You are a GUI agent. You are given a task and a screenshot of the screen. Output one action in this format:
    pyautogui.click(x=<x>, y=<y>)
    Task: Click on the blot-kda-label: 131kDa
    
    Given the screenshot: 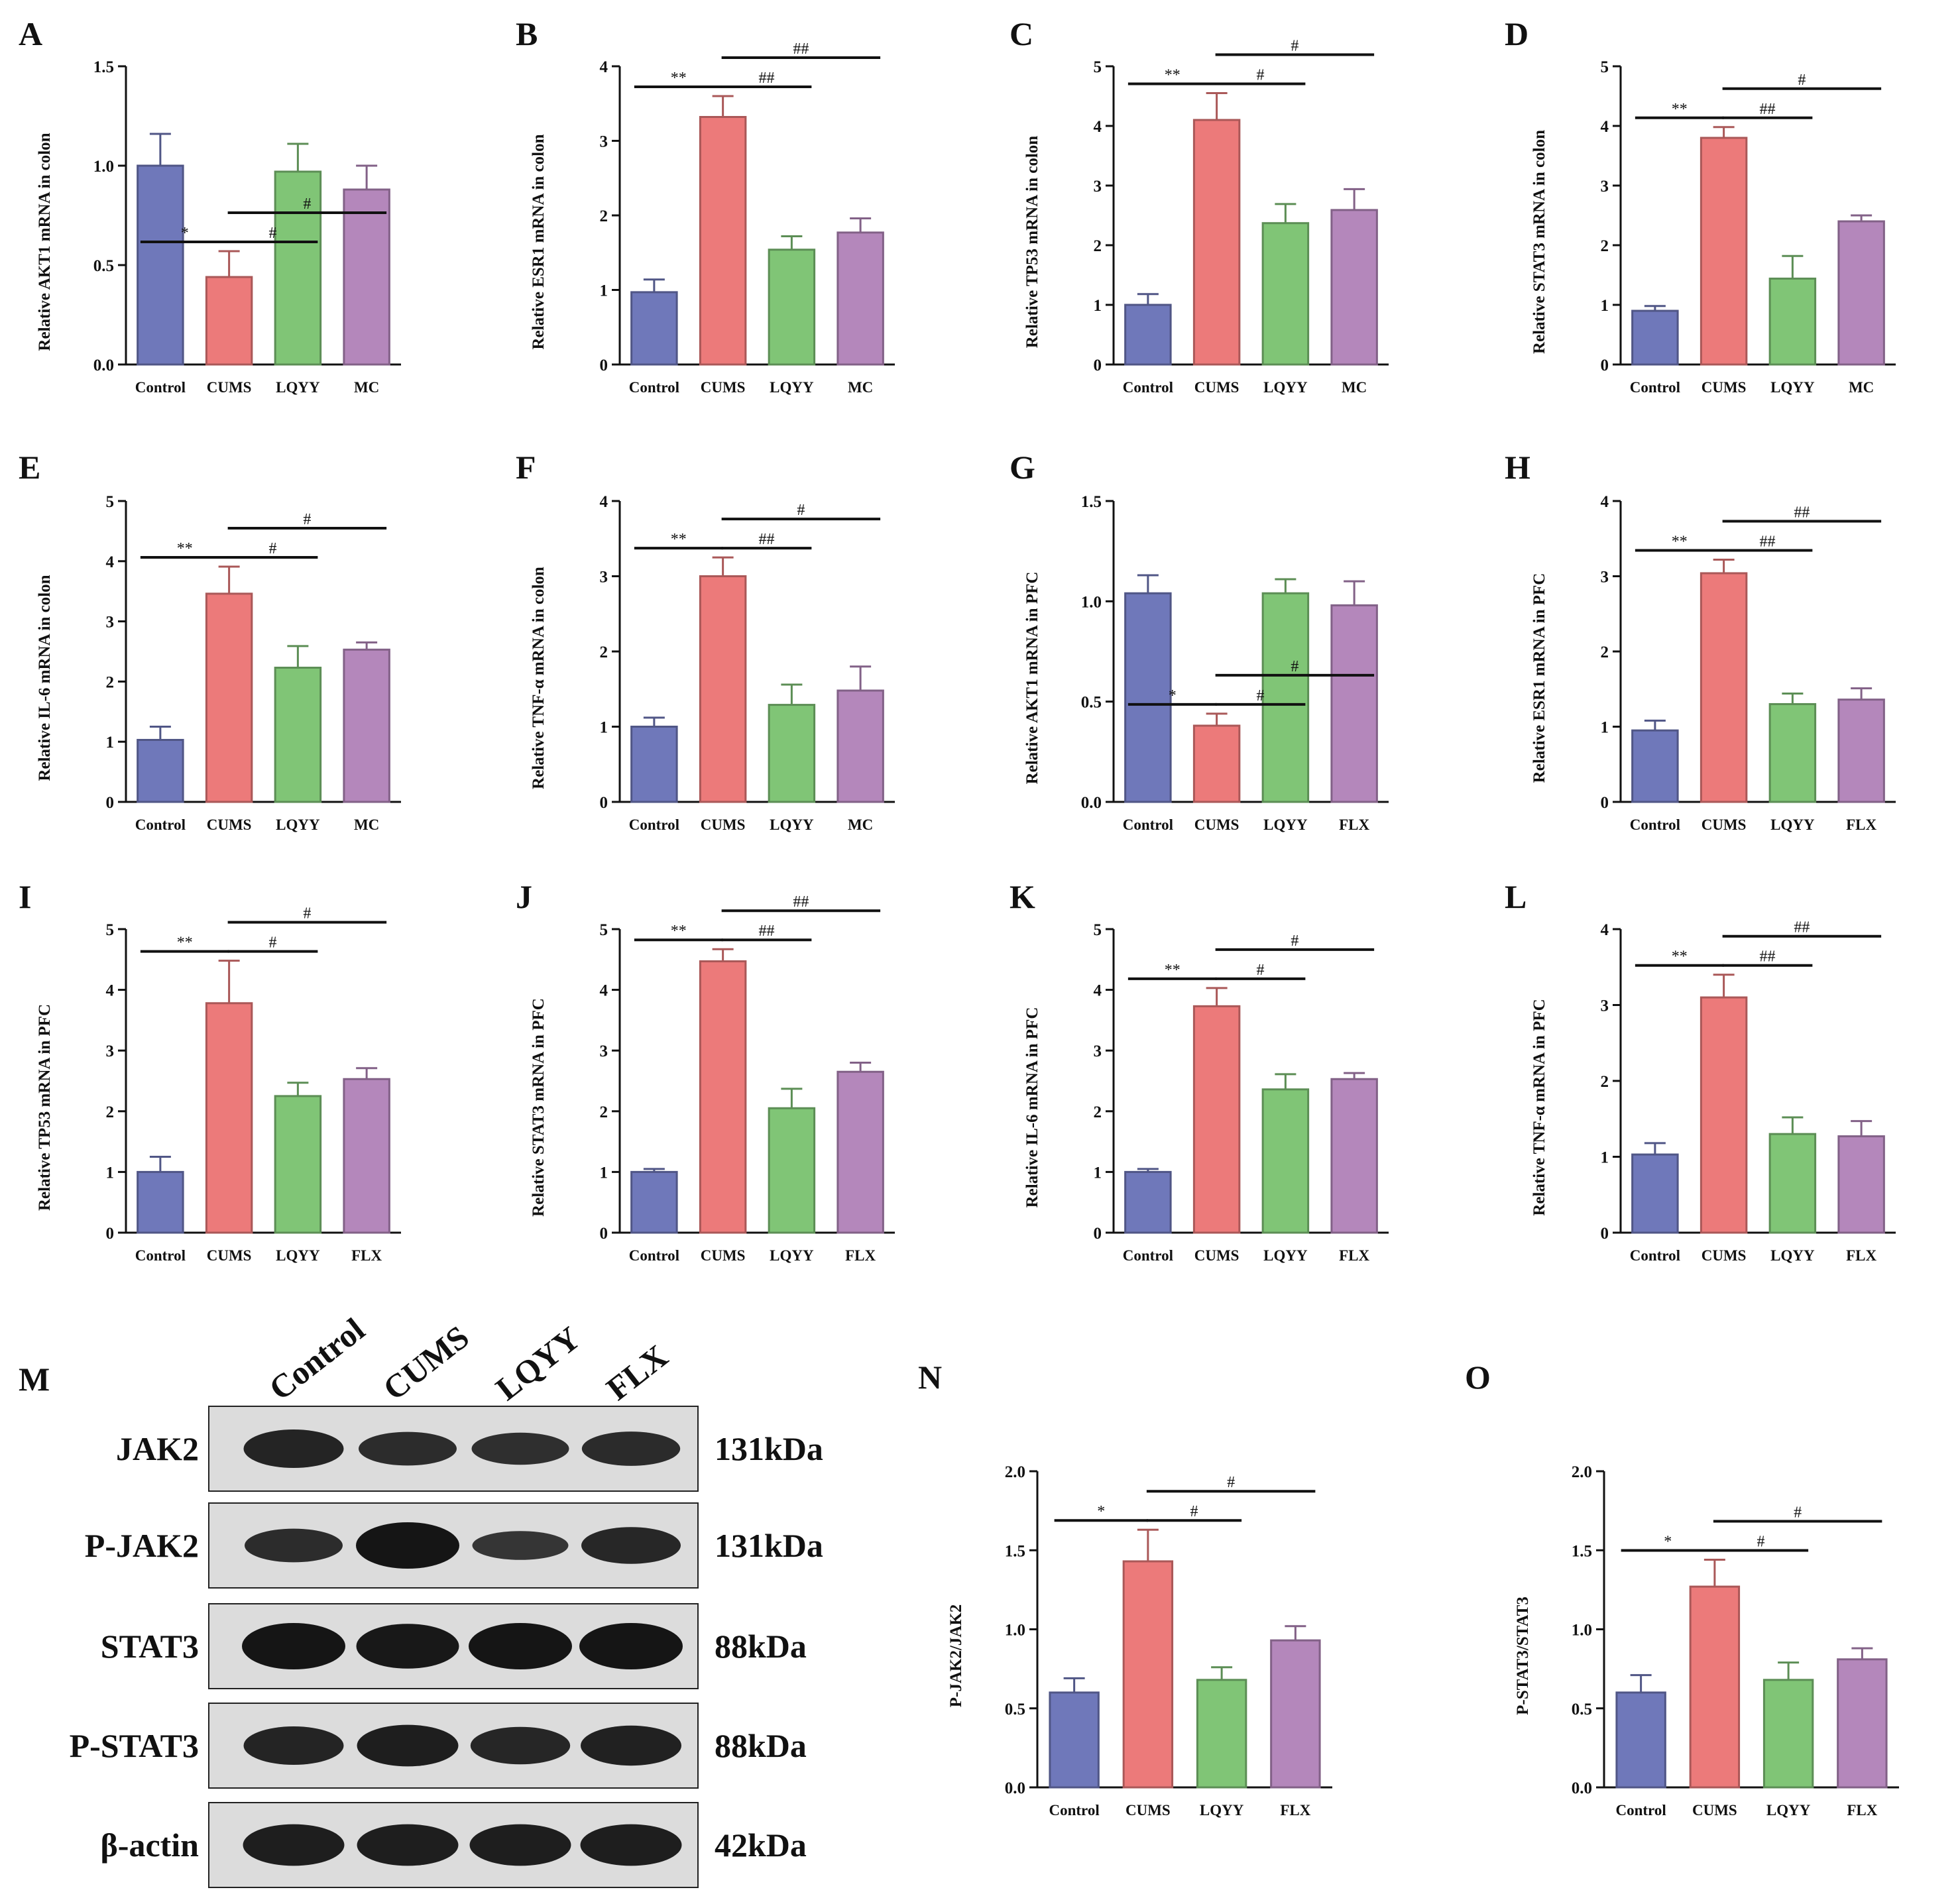 What is the action you would take?
    pyautogui.click(x=769, y=1449)
    